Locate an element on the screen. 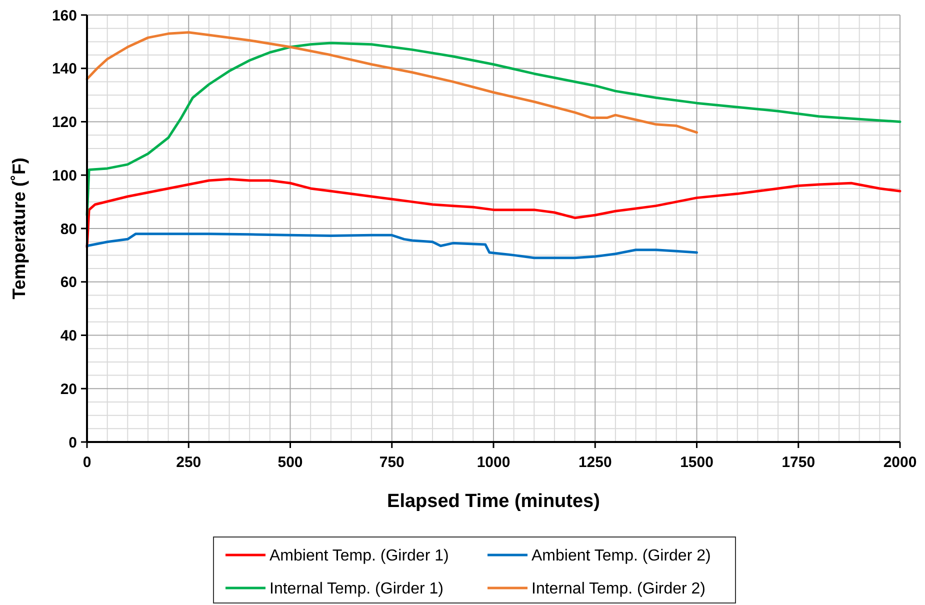  x-axis-title: Elapsed Time (minutes) is located at coordinates (493, 501).